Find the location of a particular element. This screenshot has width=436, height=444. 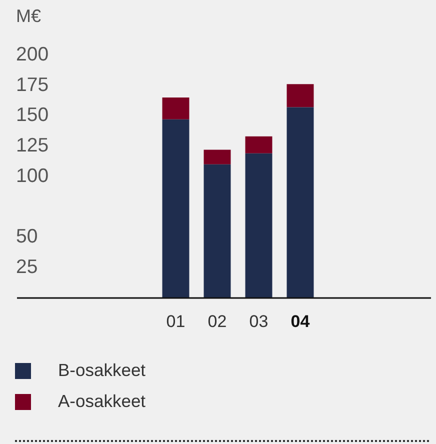

y-tick-label: 175 is located at coordinates (32, 85).